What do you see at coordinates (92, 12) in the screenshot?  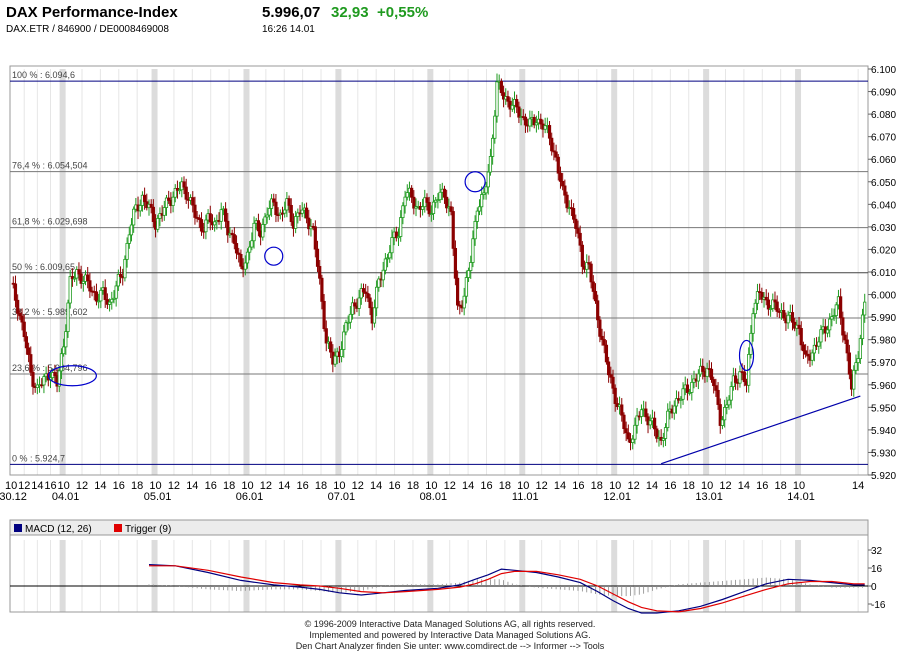 I see `index-title: DAX Performance-Index` at bounding box center [92, 12].